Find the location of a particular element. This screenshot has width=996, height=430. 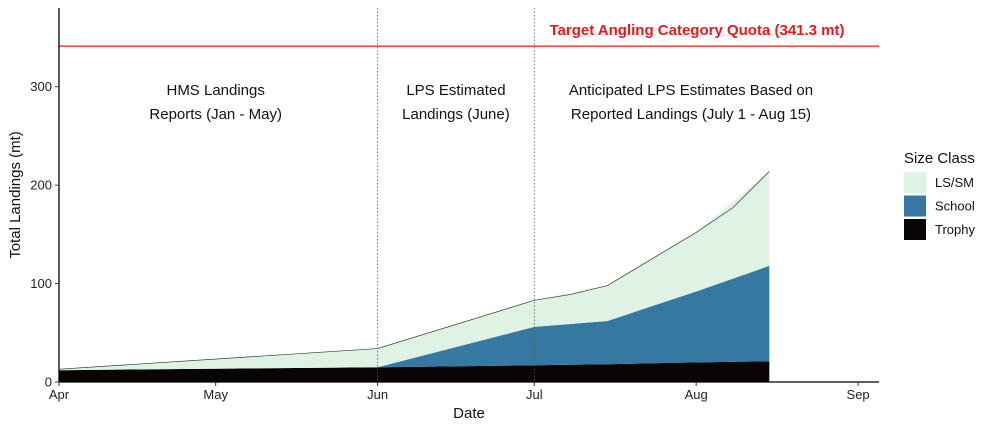

annotation-2: LPS Estimated Landings (June) is located at coordinates (456, 102).